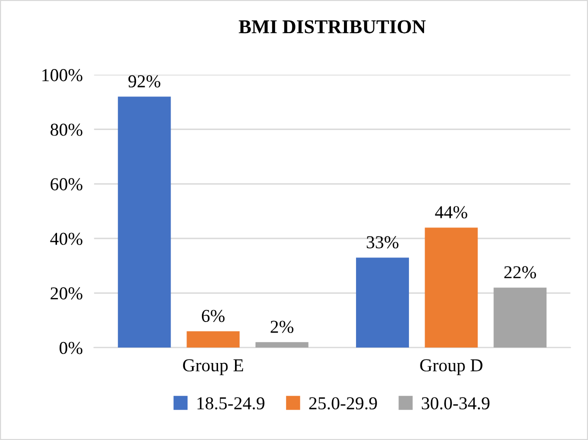  Describe the element at coordinates (66, 238) in the screenshot. I see `y-tick-label: 40%` at that location.